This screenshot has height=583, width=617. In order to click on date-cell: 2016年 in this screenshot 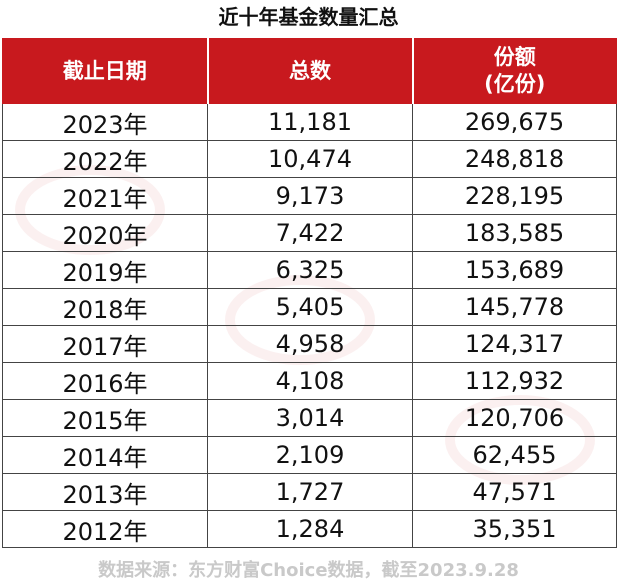, I will do `click(105, 381)`.